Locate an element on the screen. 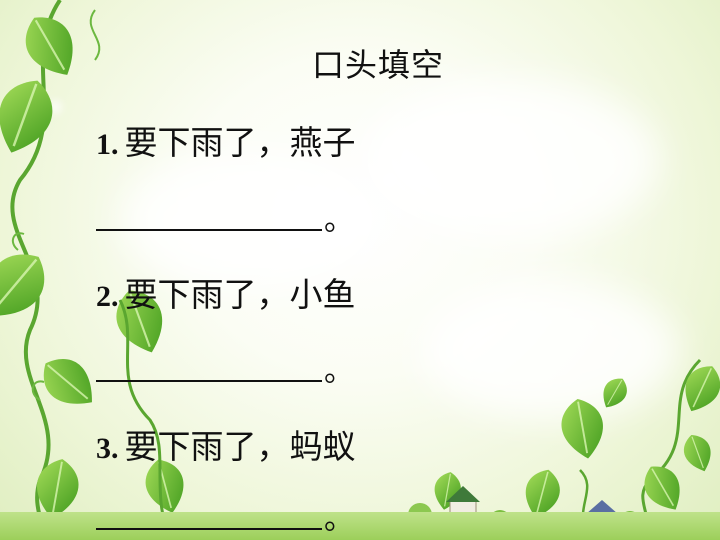 The image size is (720, 540). grass-ground is located at coordinates (360, 526).